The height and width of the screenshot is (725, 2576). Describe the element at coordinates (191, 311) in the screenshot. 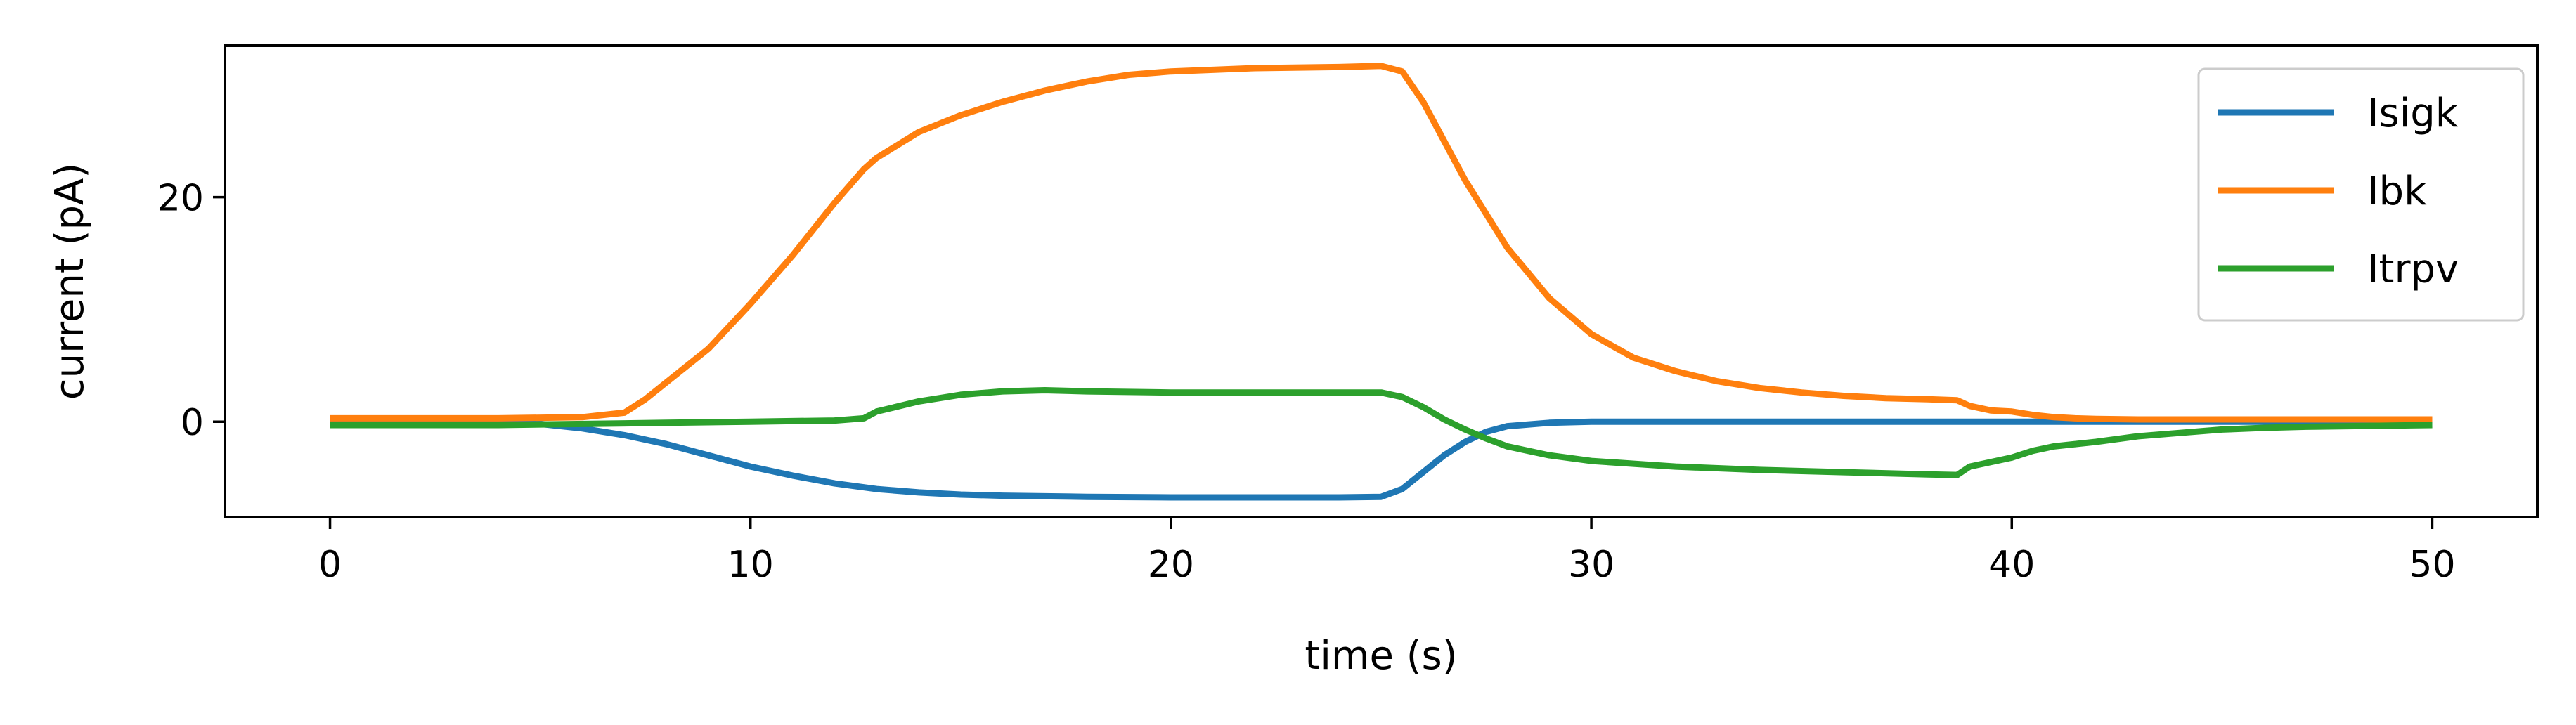

I see `y-axis: 0 20` at that location.